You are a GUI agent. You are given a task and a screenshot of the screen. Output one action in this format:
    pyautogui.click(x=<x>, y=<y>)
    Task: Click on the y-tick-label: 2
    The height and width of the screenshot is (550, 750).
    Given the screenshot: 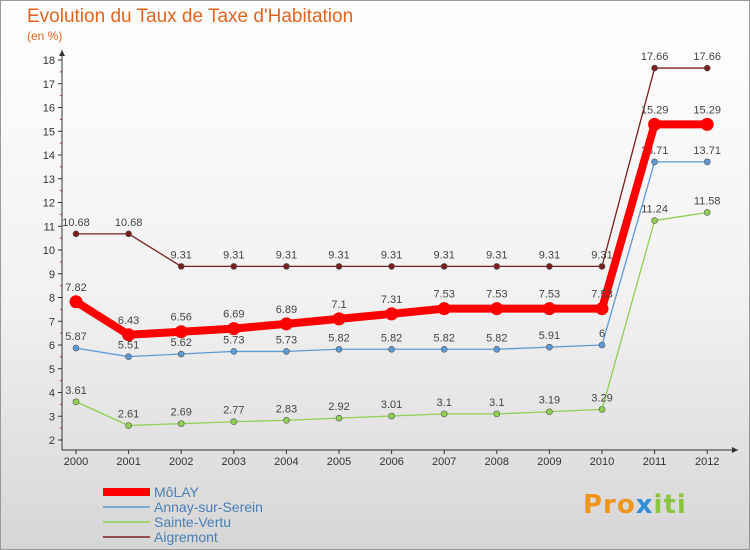 What is the action you would take?
    pyautogui.click(x=52, y=441)
    